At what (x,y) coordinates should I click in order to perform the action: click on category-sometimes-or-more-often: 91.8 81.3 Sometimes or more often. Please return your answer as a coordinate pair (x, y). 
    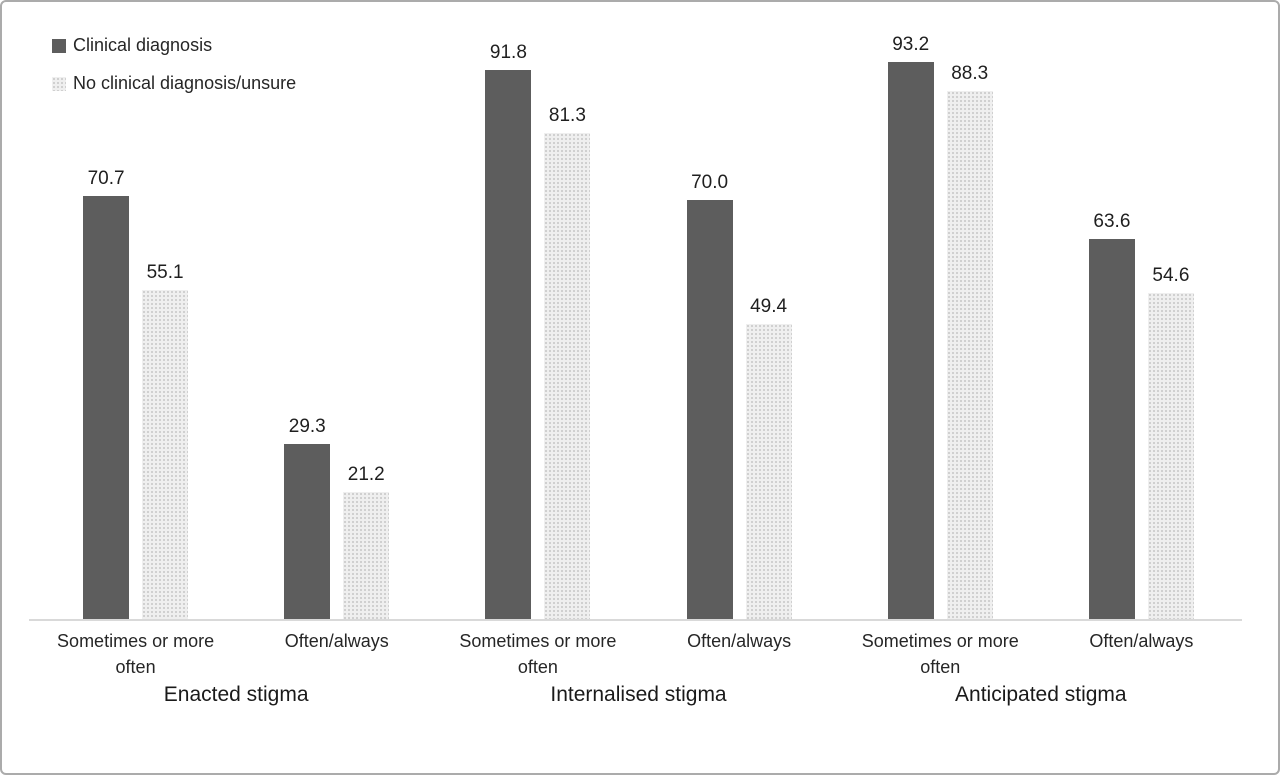
    Looking at the image, I should click on (537, 350).